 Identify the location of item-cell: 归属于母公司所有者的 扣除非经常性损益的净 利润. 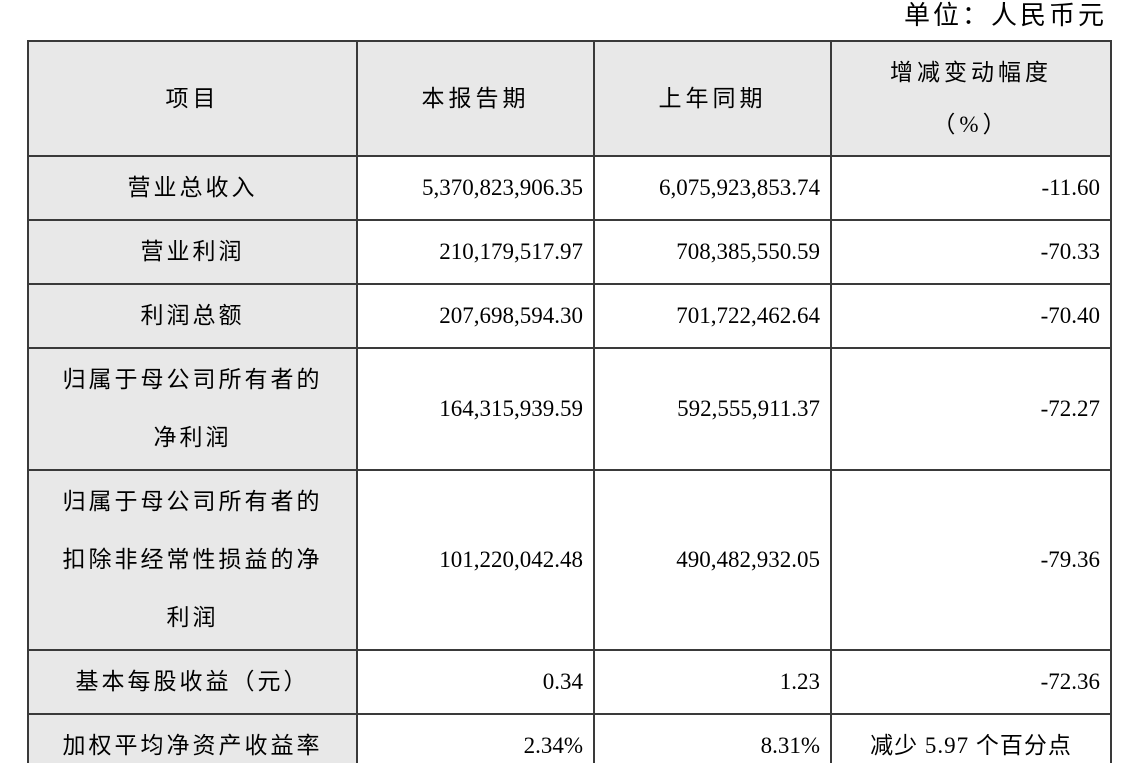
(192, 560).